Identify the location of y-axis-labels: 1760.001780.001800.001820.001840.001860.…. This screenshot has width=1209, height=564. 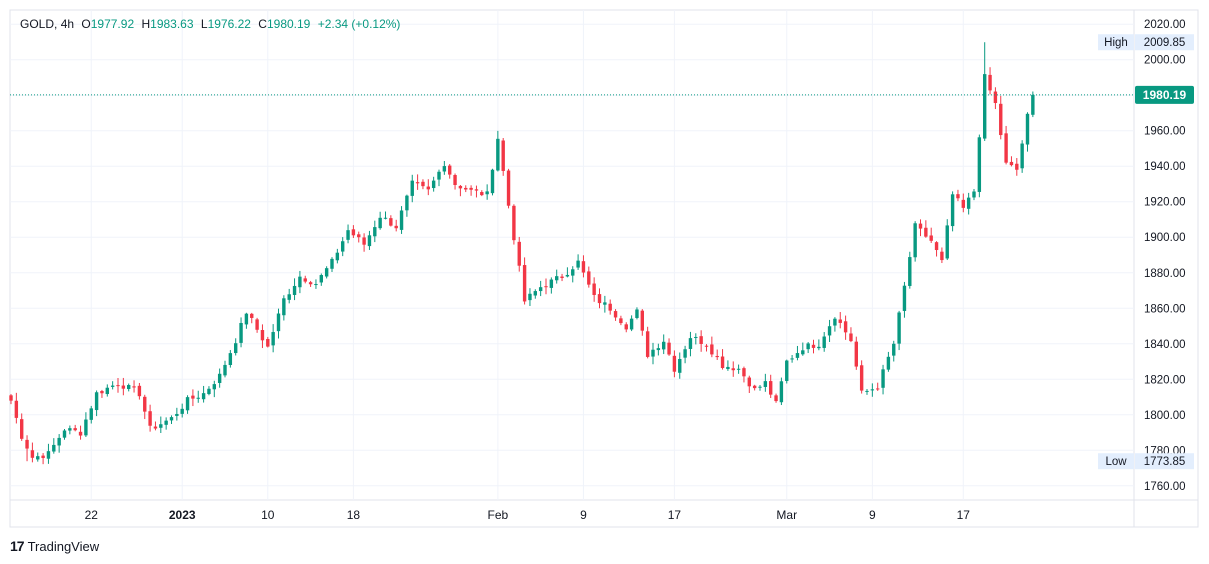
(1165, 256).